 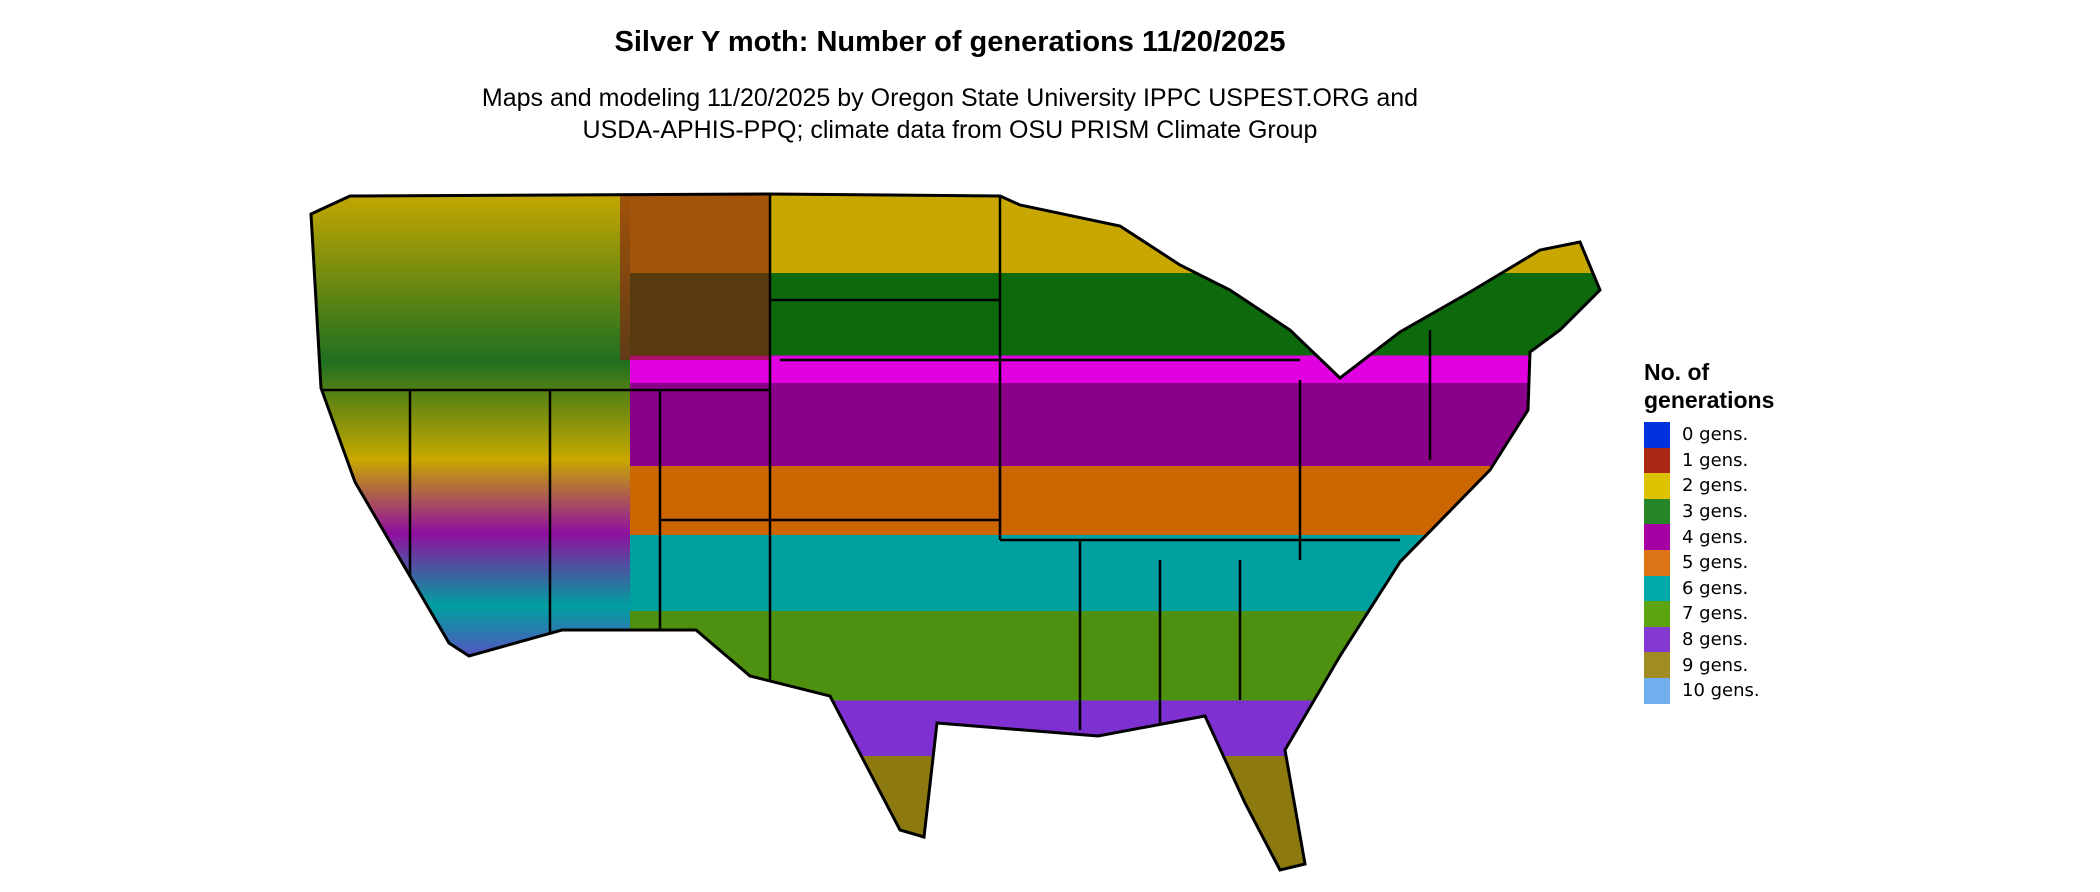 What do you see at coordinates (470, 442) in the screenshot?
I see `western-zones` at bounding box center [470, 442].